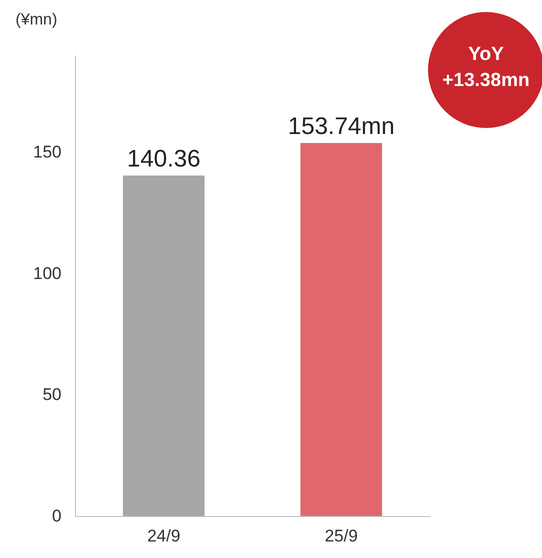 This screenshot has height=558, width=542. I want to click on y-axis-title: (¥mn), so click(37, 20).